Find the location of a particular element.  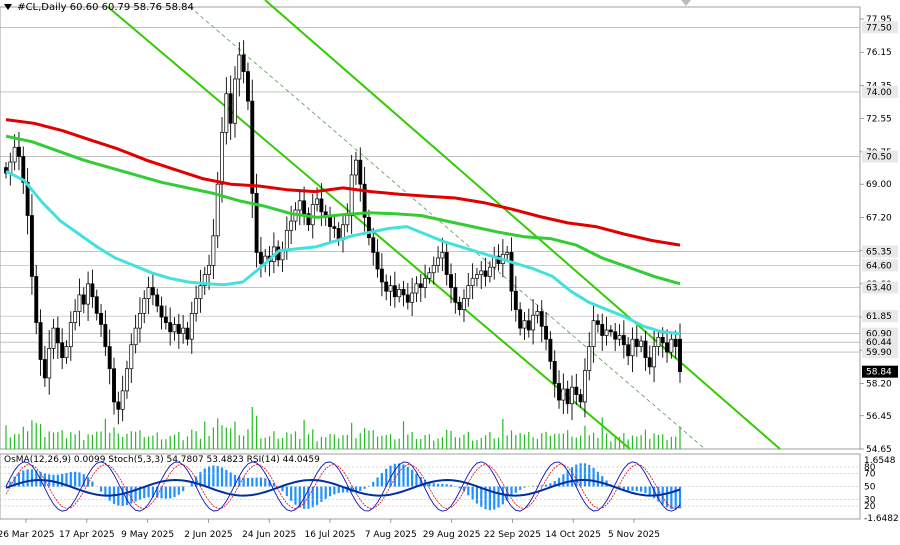

osma-max-label: 1.6548 is located at coordinates (880, 461).